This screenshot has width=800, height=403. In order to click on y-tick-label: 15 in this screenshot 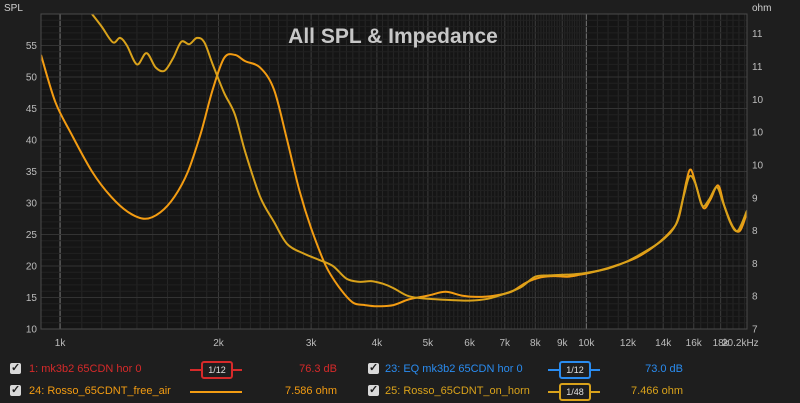, I will do `click(32, 298)`.